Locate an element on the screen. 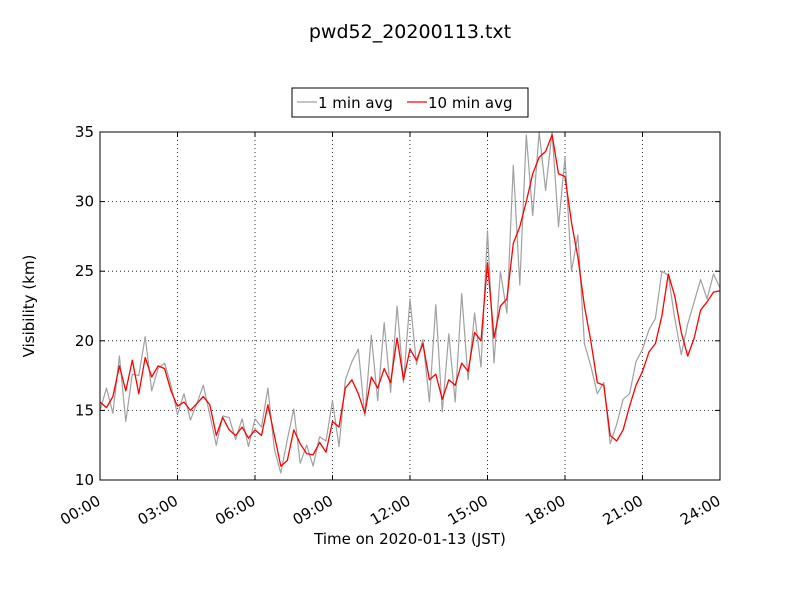 The width and height of the screenshot is (800, 600). y-tick-label: 35 is located at coordinates (84, 132).